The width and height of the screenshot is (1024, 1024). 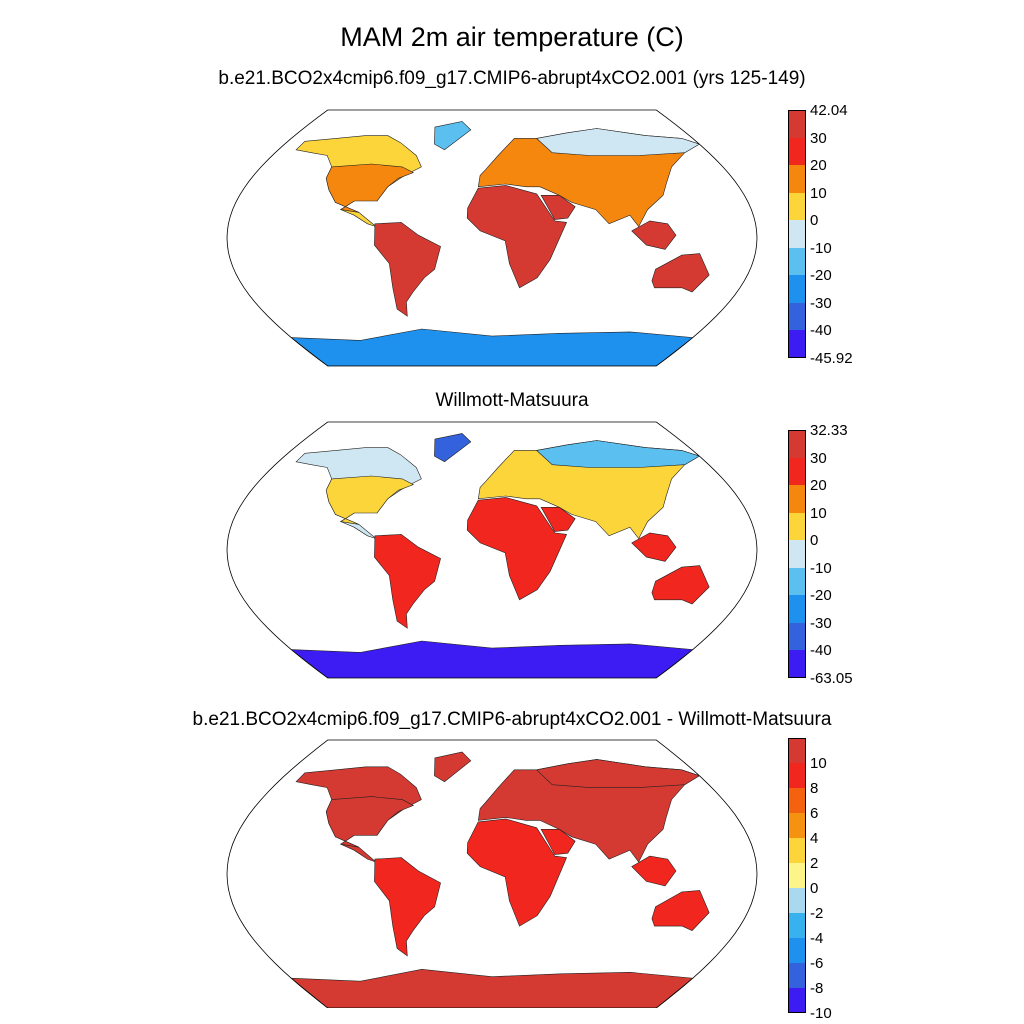 I want to click on colorbar-tick-label: 8, so click(x=814, y=788).